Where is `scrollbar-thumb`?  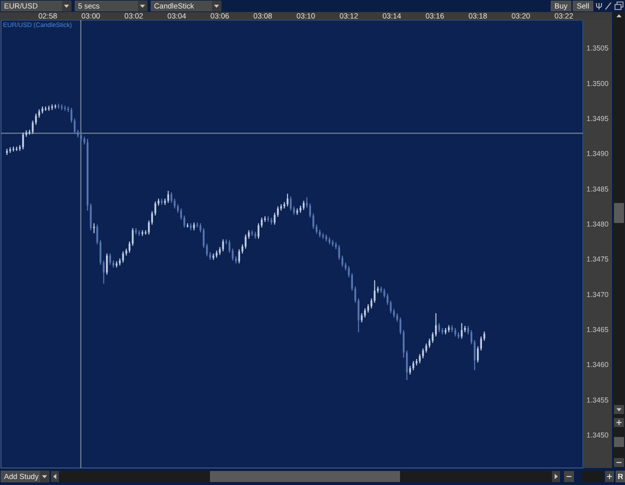 scrollbar-thumb is located at coordinates (619, 213).